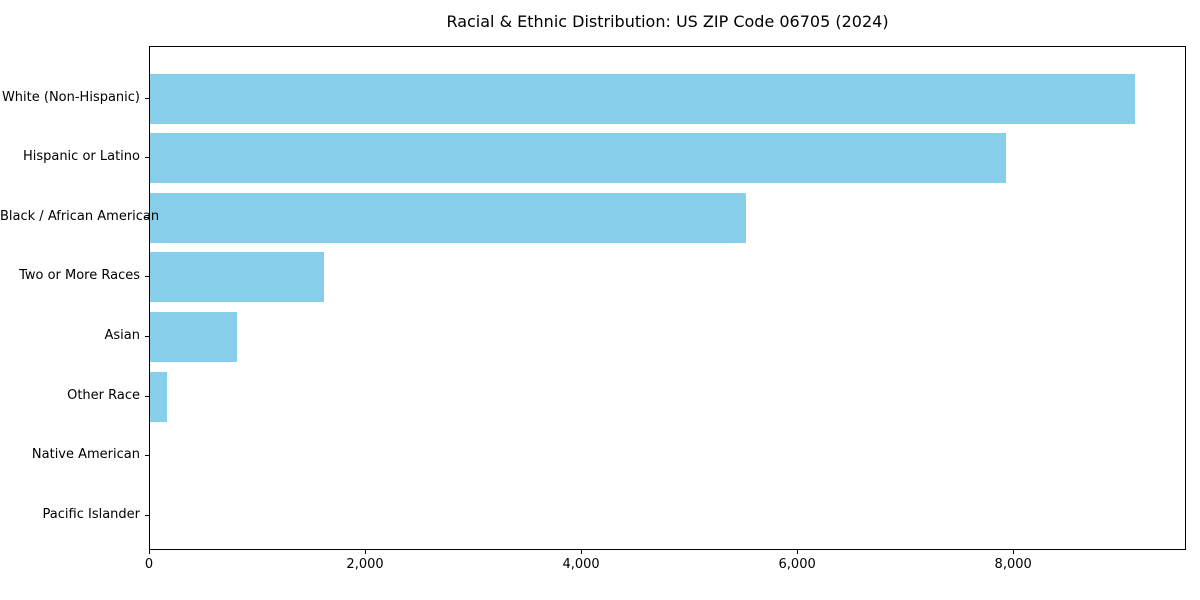 This screenshot has width=1200, height=600. I want to click on y-tick-label: Other Race, so click(103, 395).